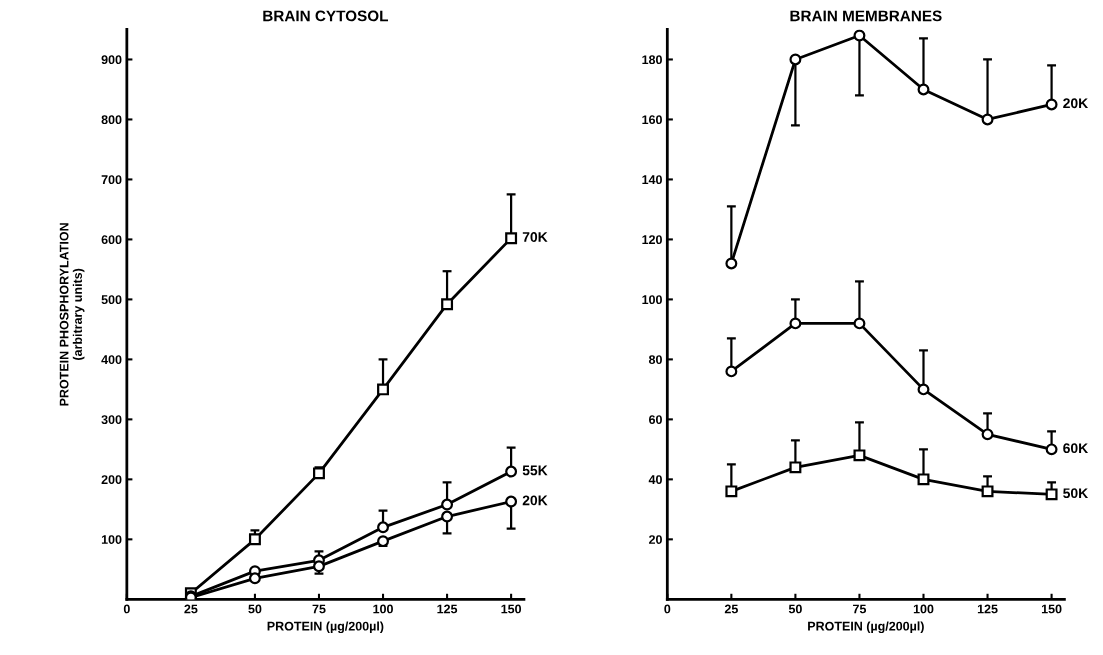 The height and width of the screenshot is (655, 1103). Describe the element at coordinates (111, 420) in the screenshot. I see `y-tick-label: 300` at that location.